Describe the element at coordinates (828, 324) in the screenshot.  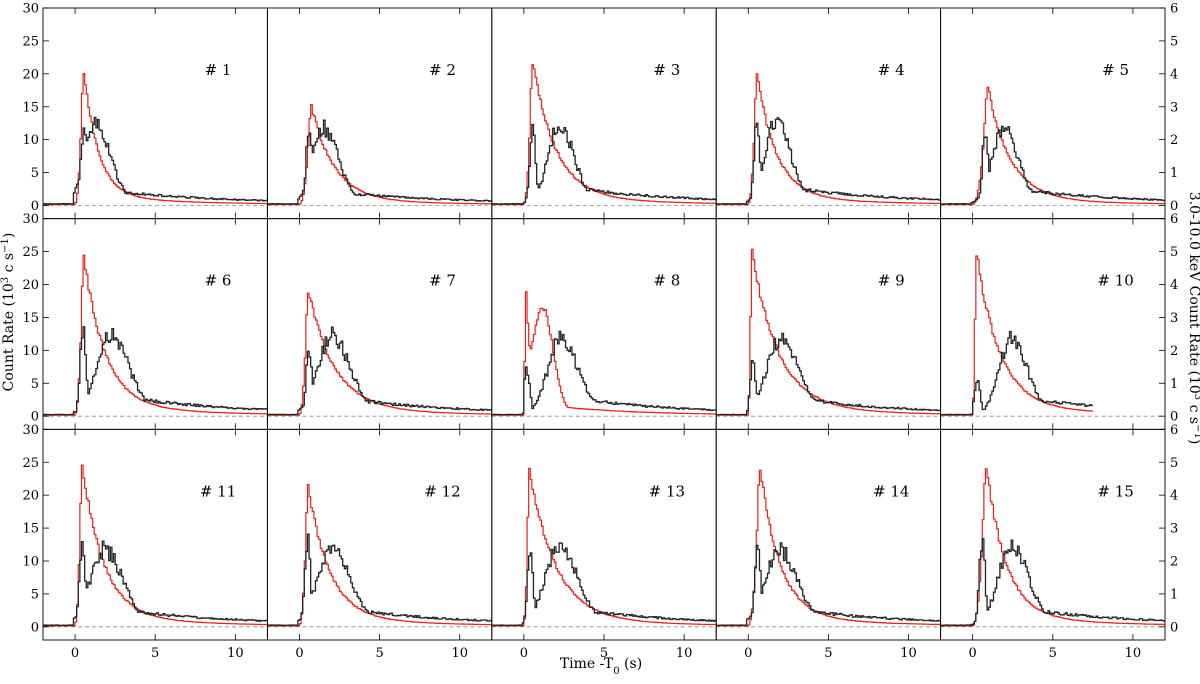
I see `panel-9: # 9` at that location.